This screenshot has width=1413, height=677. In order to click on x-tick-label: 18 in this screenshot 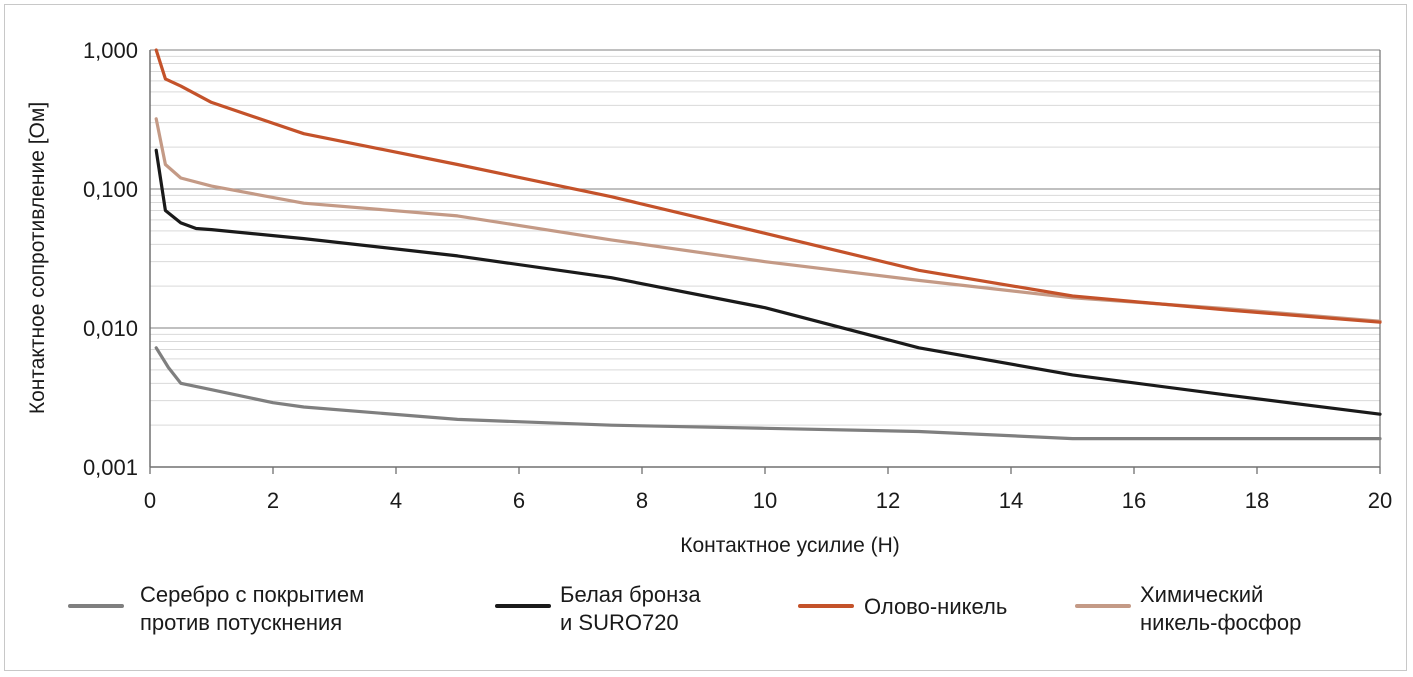, I will do `click(1257, 500)`.